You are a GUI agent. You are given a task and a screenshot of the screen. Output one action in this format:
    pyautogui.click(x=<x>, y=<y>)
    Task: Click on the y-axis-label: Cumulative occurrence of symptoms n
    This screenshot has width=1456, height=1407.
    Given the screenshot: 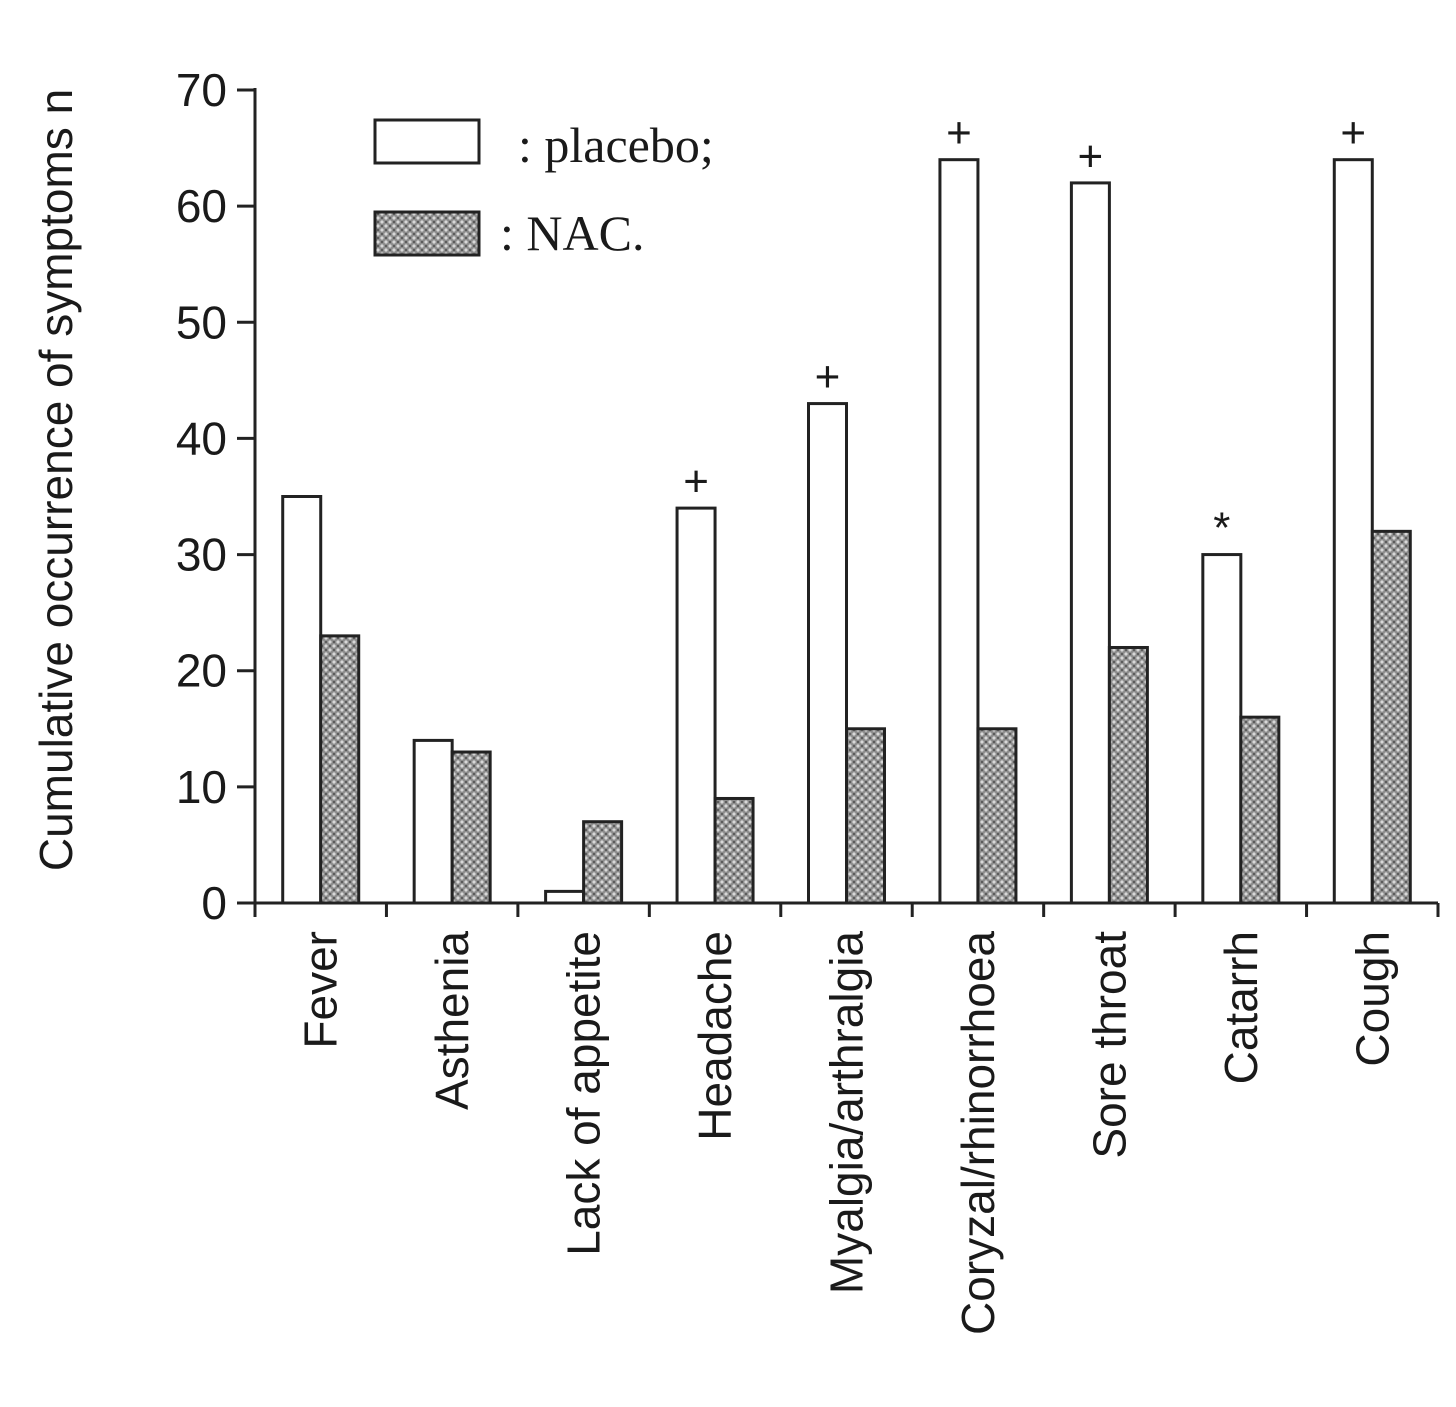 What is the action you would take?
    pyautogui.click(x=56, y=480)
    